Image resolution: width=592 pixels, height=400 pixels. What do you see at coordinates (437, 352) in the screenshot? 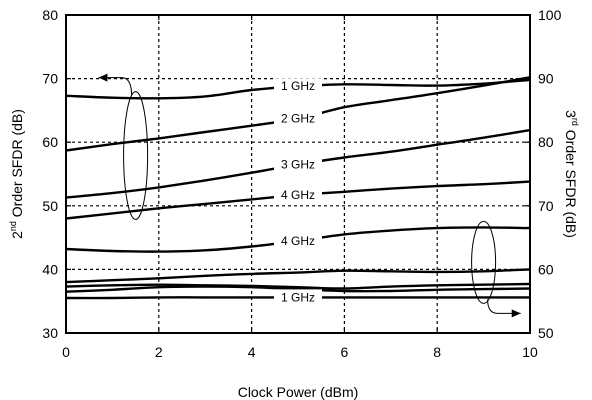
I see `x-tick-label: 8` at bounding box center [437, 352].